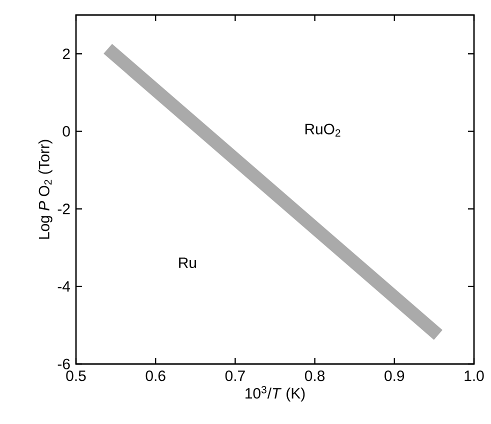  I want to click on x-axis-title: 10$^{3}$/T (K), so click(275, 394).